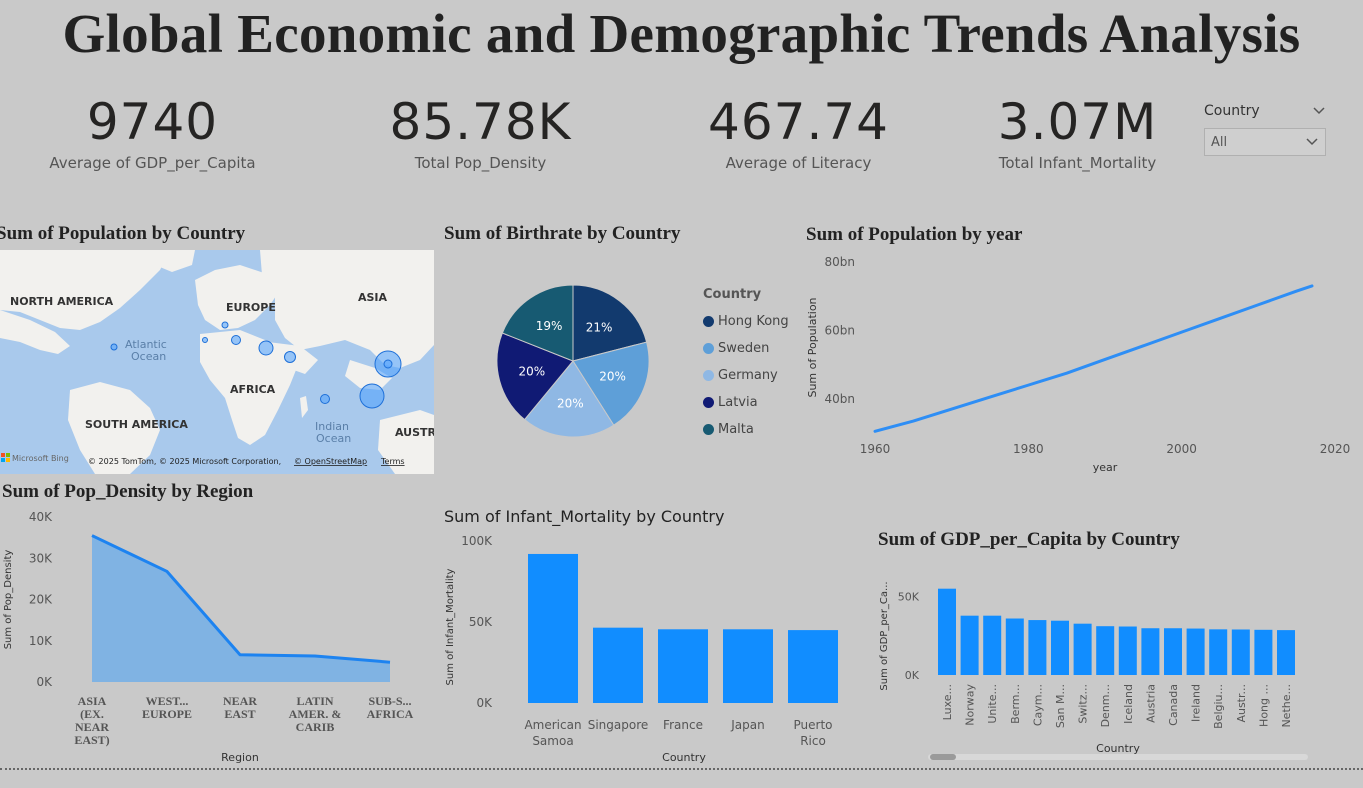 This screenshot has width=1363, height=788. I want to click on pie-legend-item: Germany, so click(746, 375).